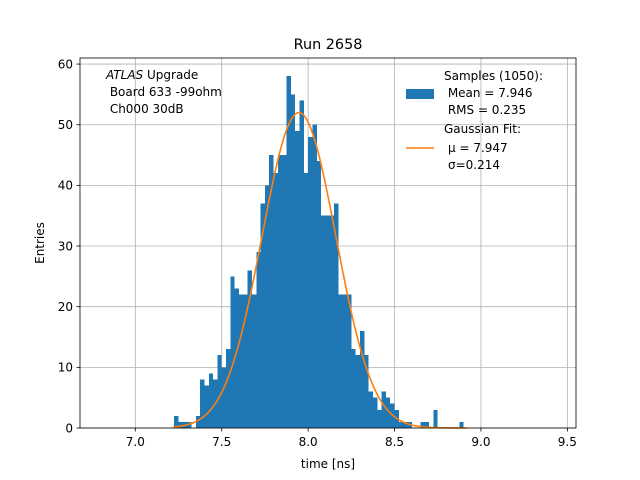 The height and width of the screenshot is (480, 640). Describe the element at coordinates (69, 428) in the screenshot. I see `y-tick-label: 0` at that location.